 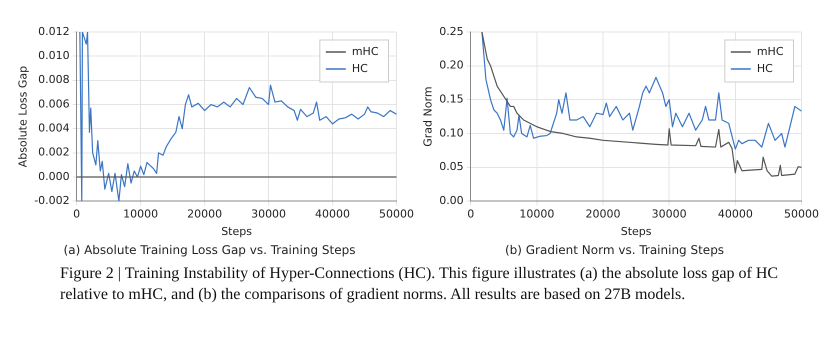 I want to click on y-tick-label: 0.008, so click(x=54, y=79).